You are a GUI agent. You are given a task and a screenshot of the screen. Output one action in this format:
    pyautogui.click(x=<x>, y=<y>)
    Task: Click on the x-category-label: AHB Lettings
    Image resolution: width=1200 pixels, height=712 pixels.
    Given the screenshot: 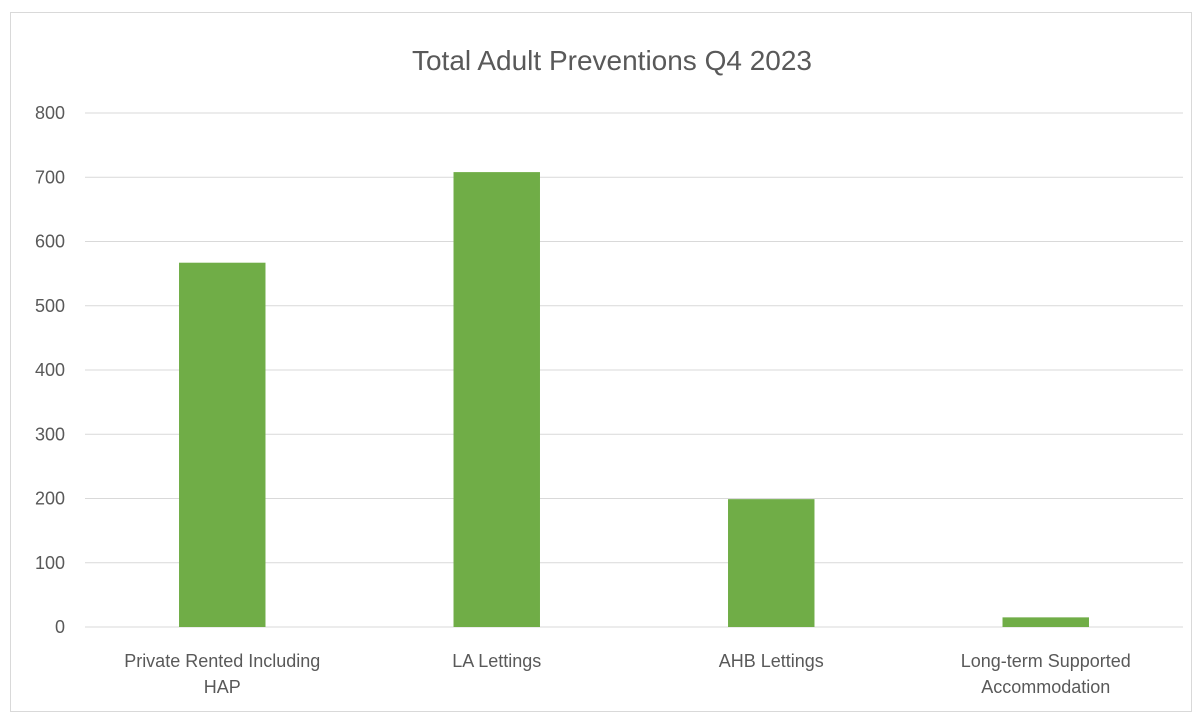 What is the action you would take?
    pyautogui.click(x=771, y=661)
    